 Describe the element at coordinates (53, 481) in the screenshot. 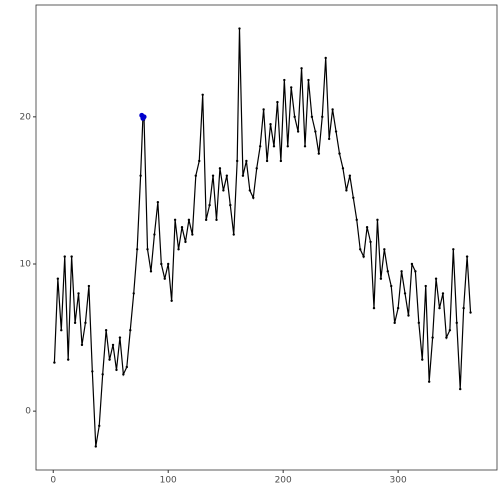

I see `x-tick-label: 0` at that location.